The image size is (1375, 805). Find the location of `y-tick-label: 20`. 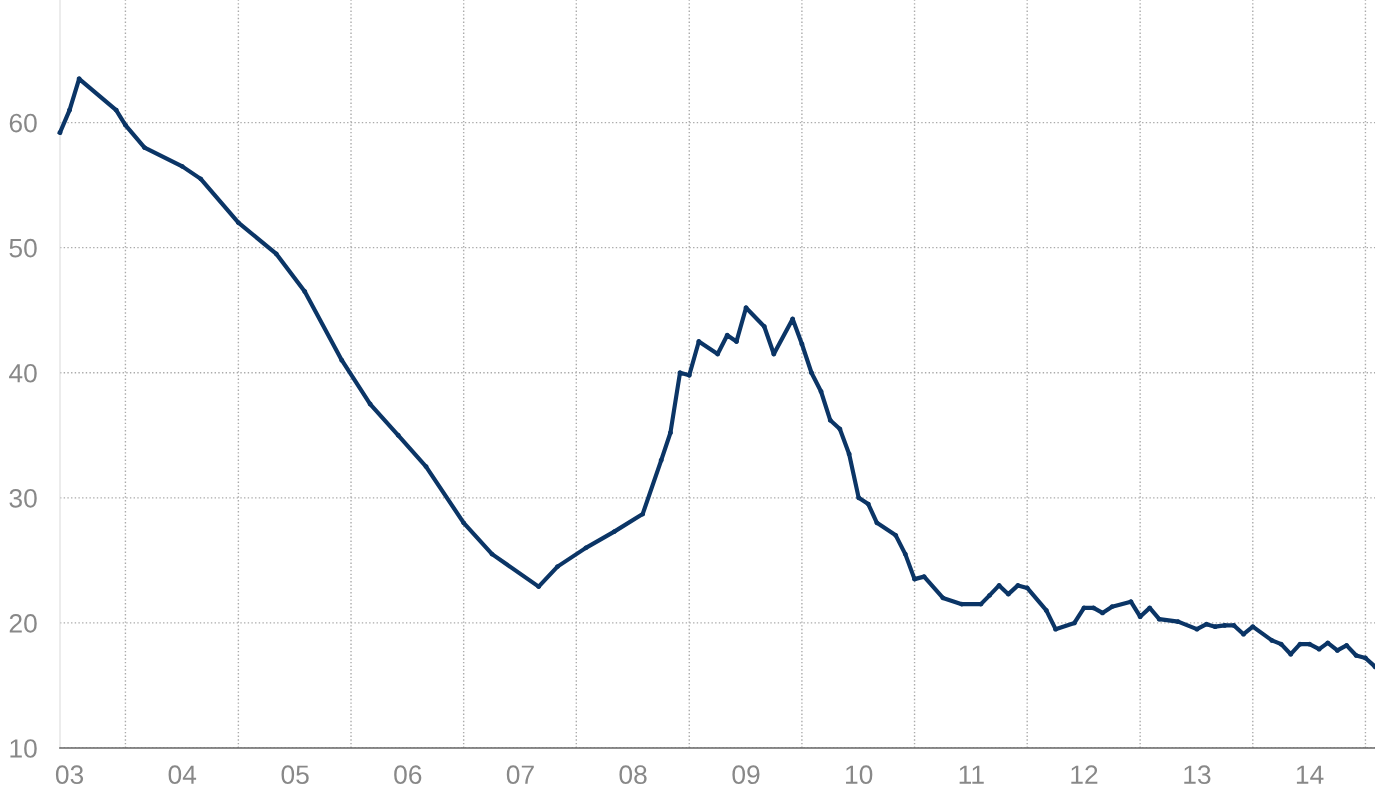

y-tick-label: 20 is located at coordinates (23, 623).